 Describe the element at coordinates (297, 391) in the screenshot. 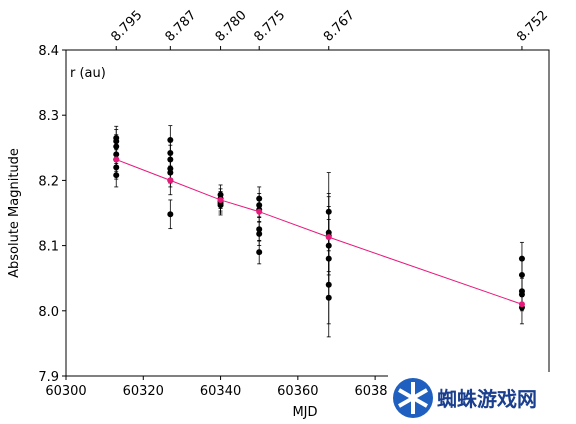

I see `x-tick-label: 60360` at that location.